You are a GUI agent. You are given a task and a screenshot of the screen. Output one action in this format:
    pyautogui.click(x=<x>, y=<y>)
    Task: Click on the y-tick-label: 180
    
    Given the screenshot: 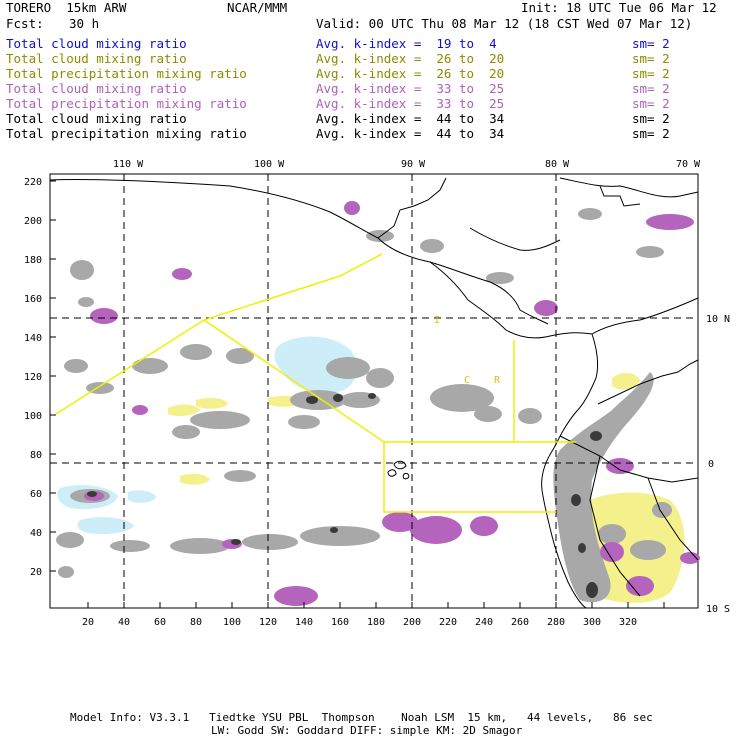 What is the action you would take?
    pyautogui.click(x=33, y=260)
    